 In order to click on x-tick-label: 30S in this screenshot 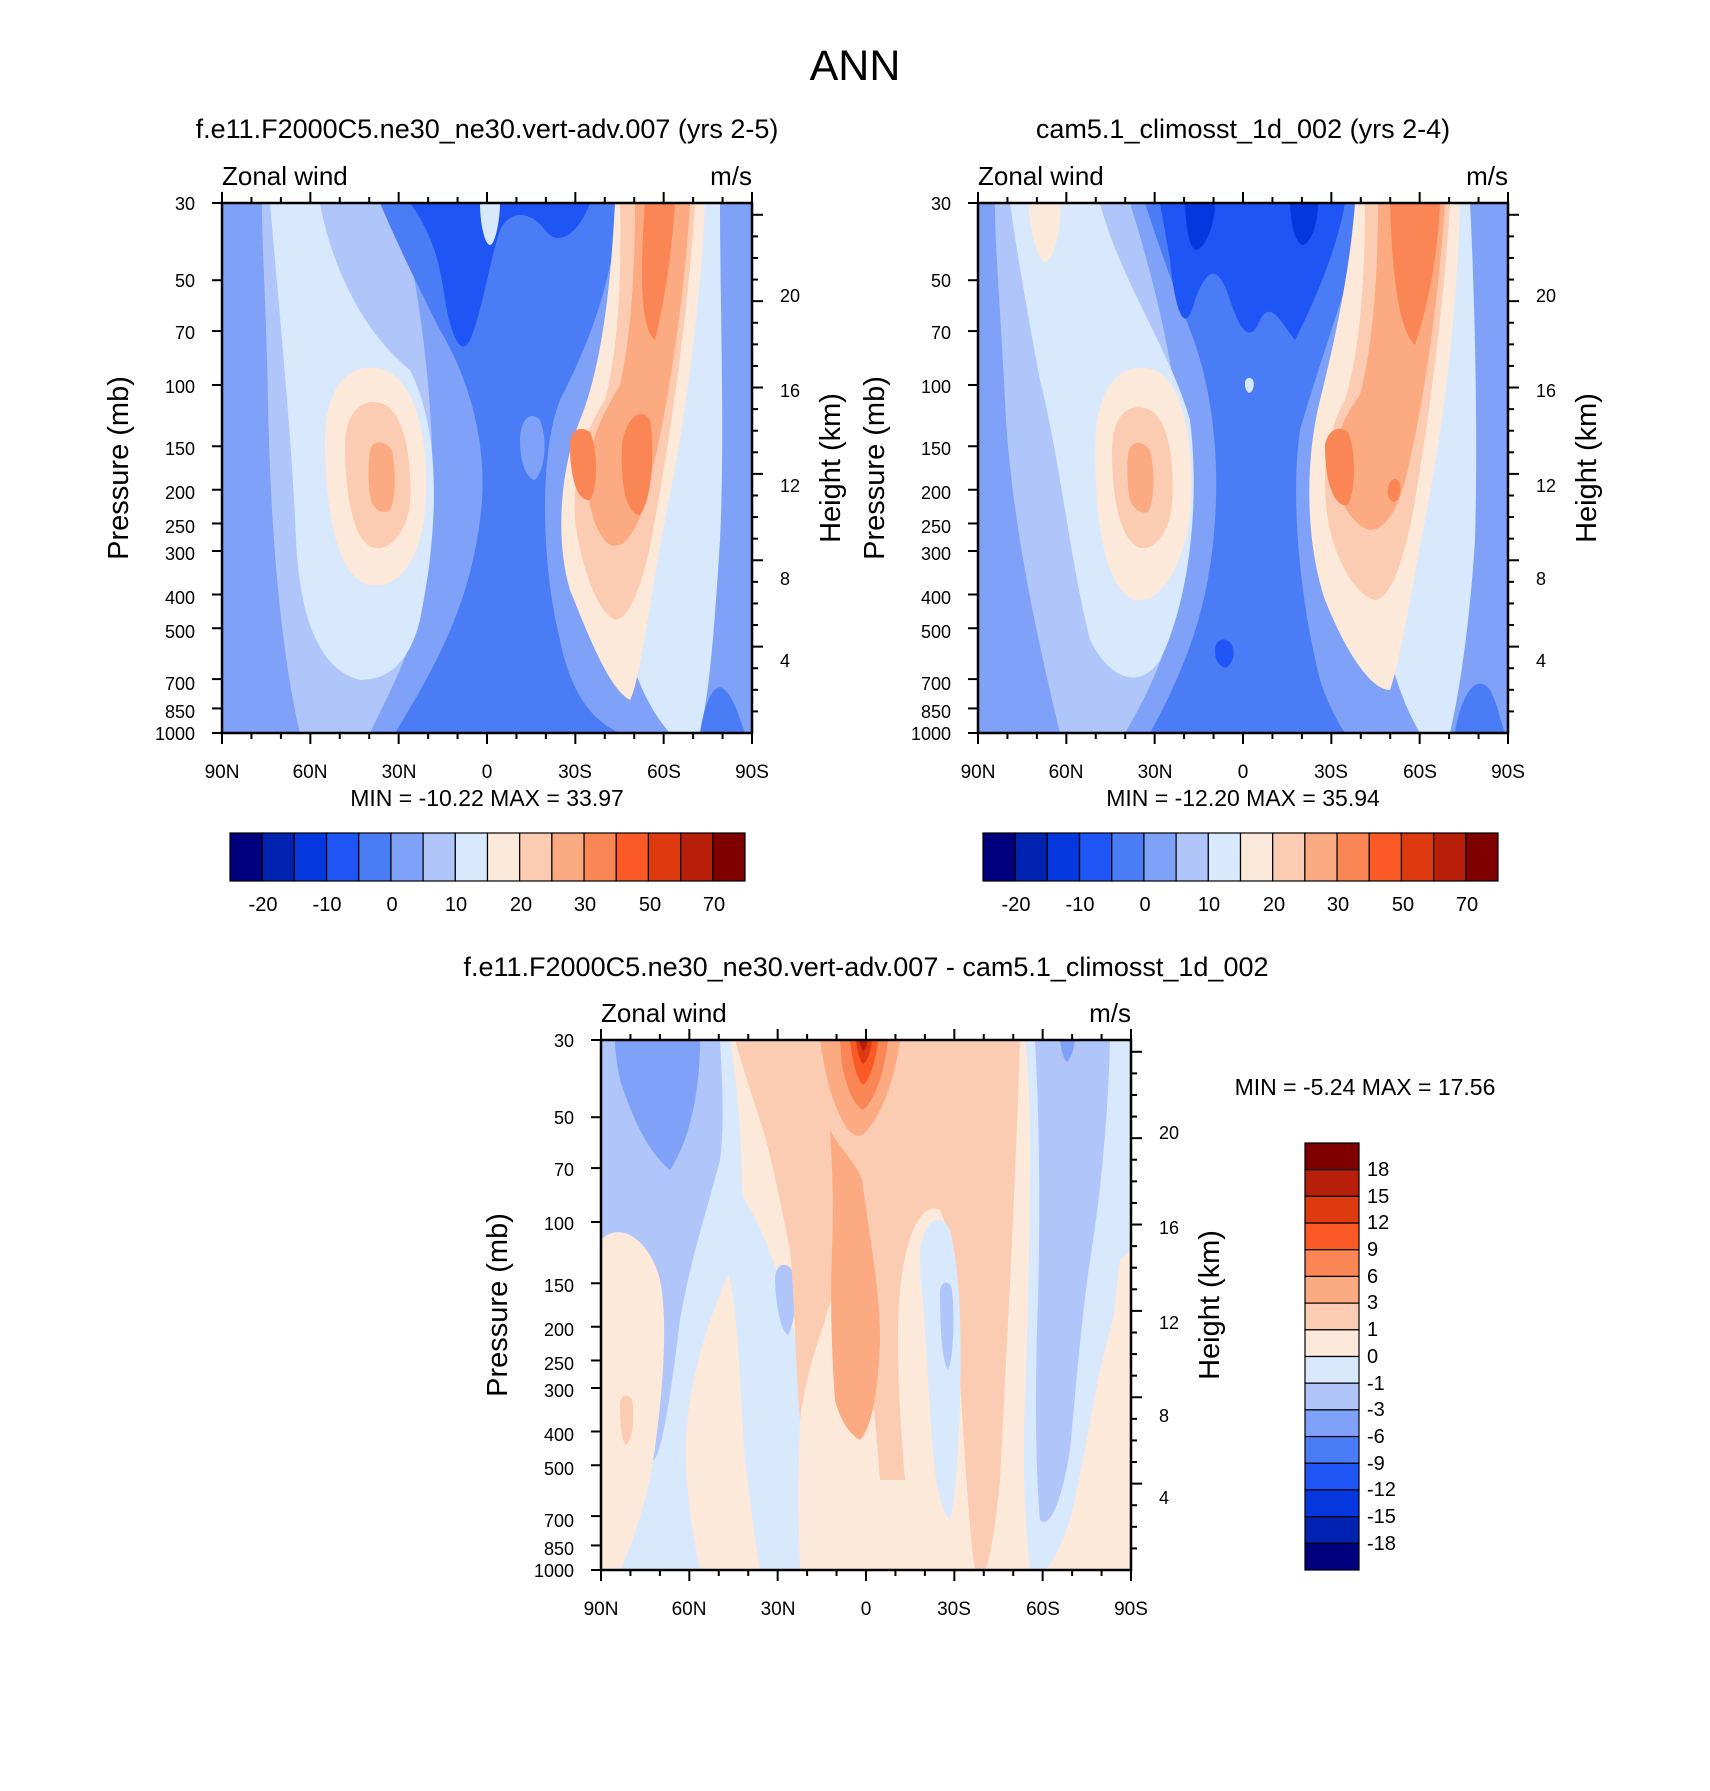, I will do `click(954, 1609)`.